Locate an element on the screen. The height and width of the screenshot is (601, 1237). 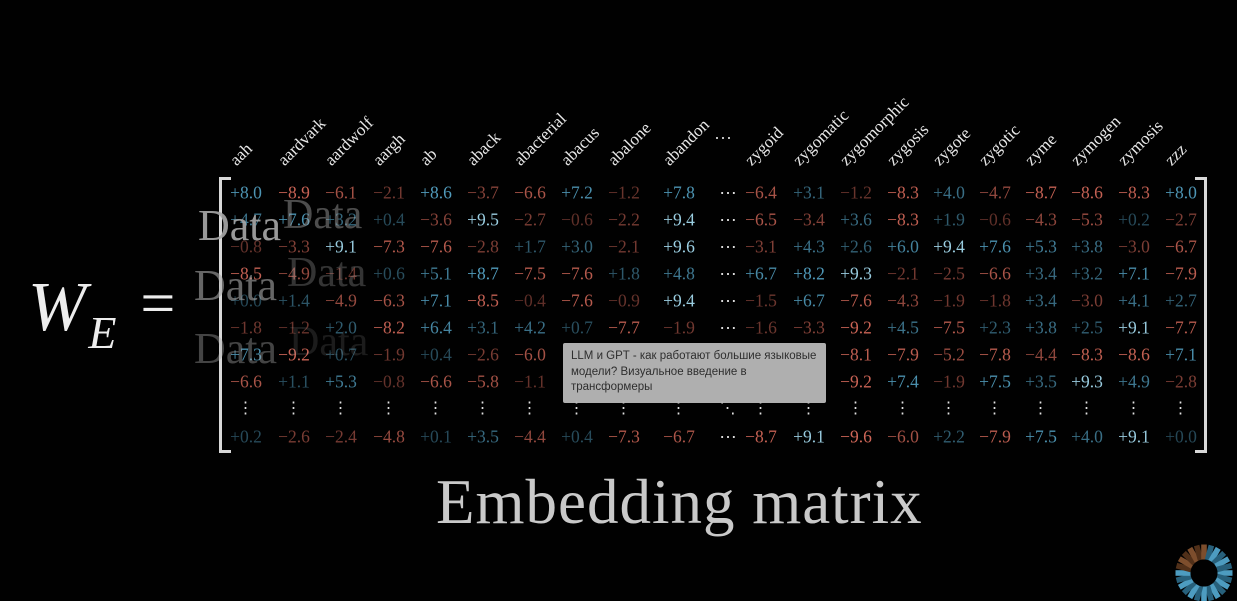
matrix-cell: +4.8 is located at coordinates (679, 273).